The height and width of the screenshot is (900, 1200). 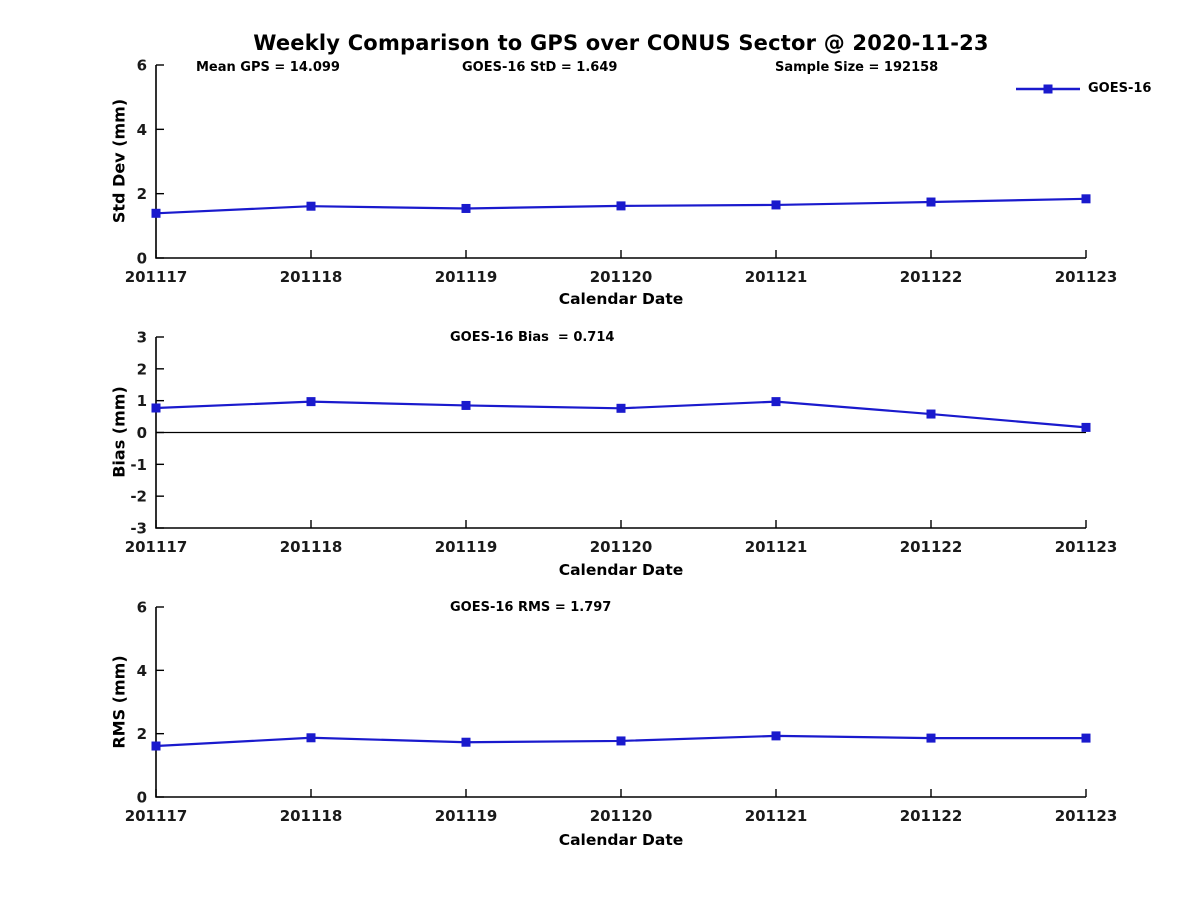 What do you see at coordinates (1048, 88) in the screenshot?
I see `legend-line-marker-icon` at bounding box center [1048, 88].